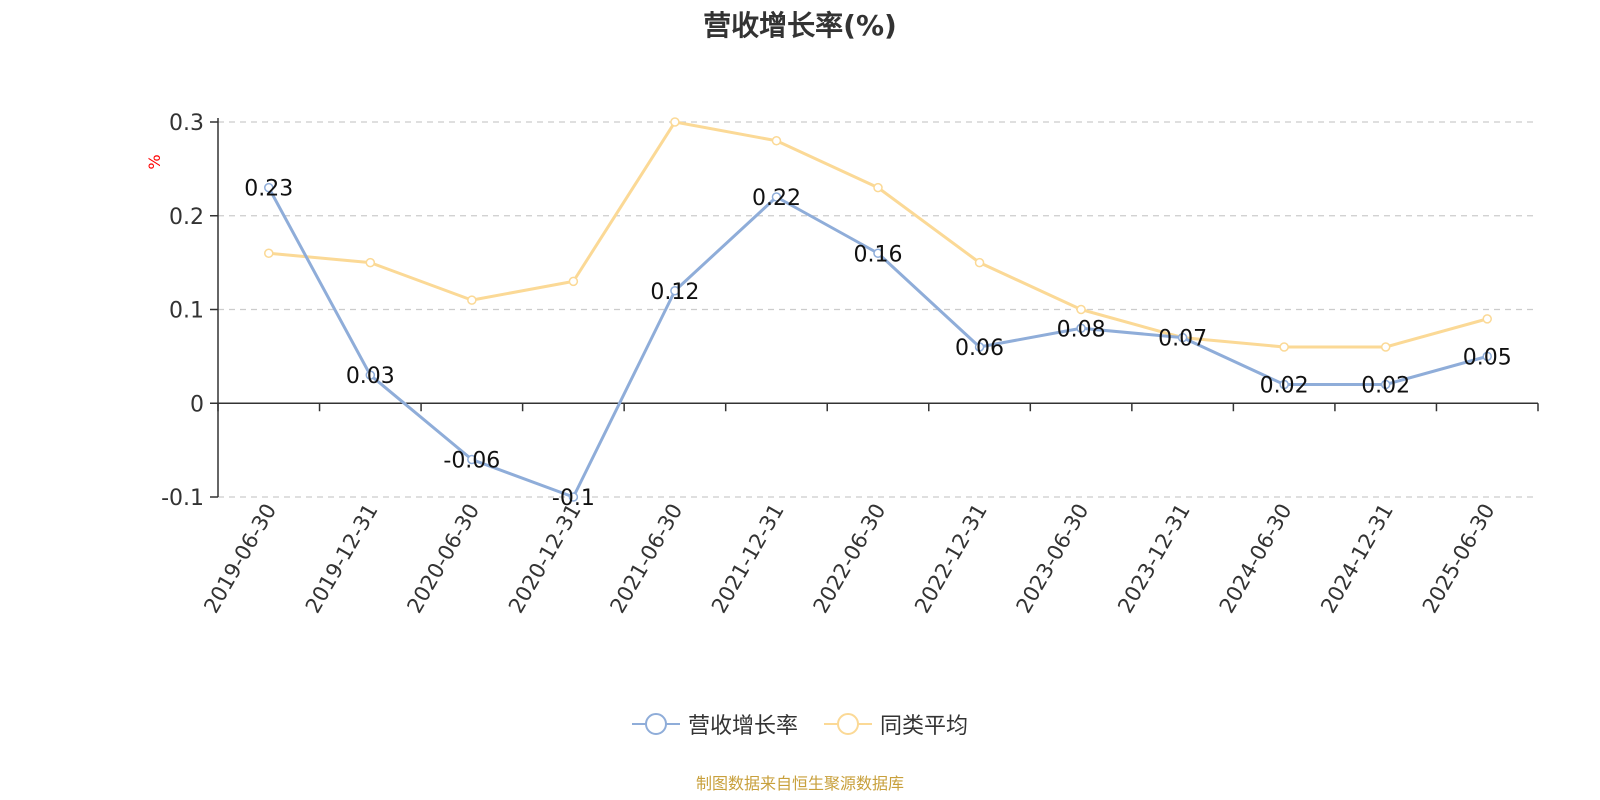 The height and width of the screenshot is (800, 1600). Describe the element at coordinates (799, 783) in the screenshot. I see `source-note: 制图数据来自恒生聚源数据库` at that location.